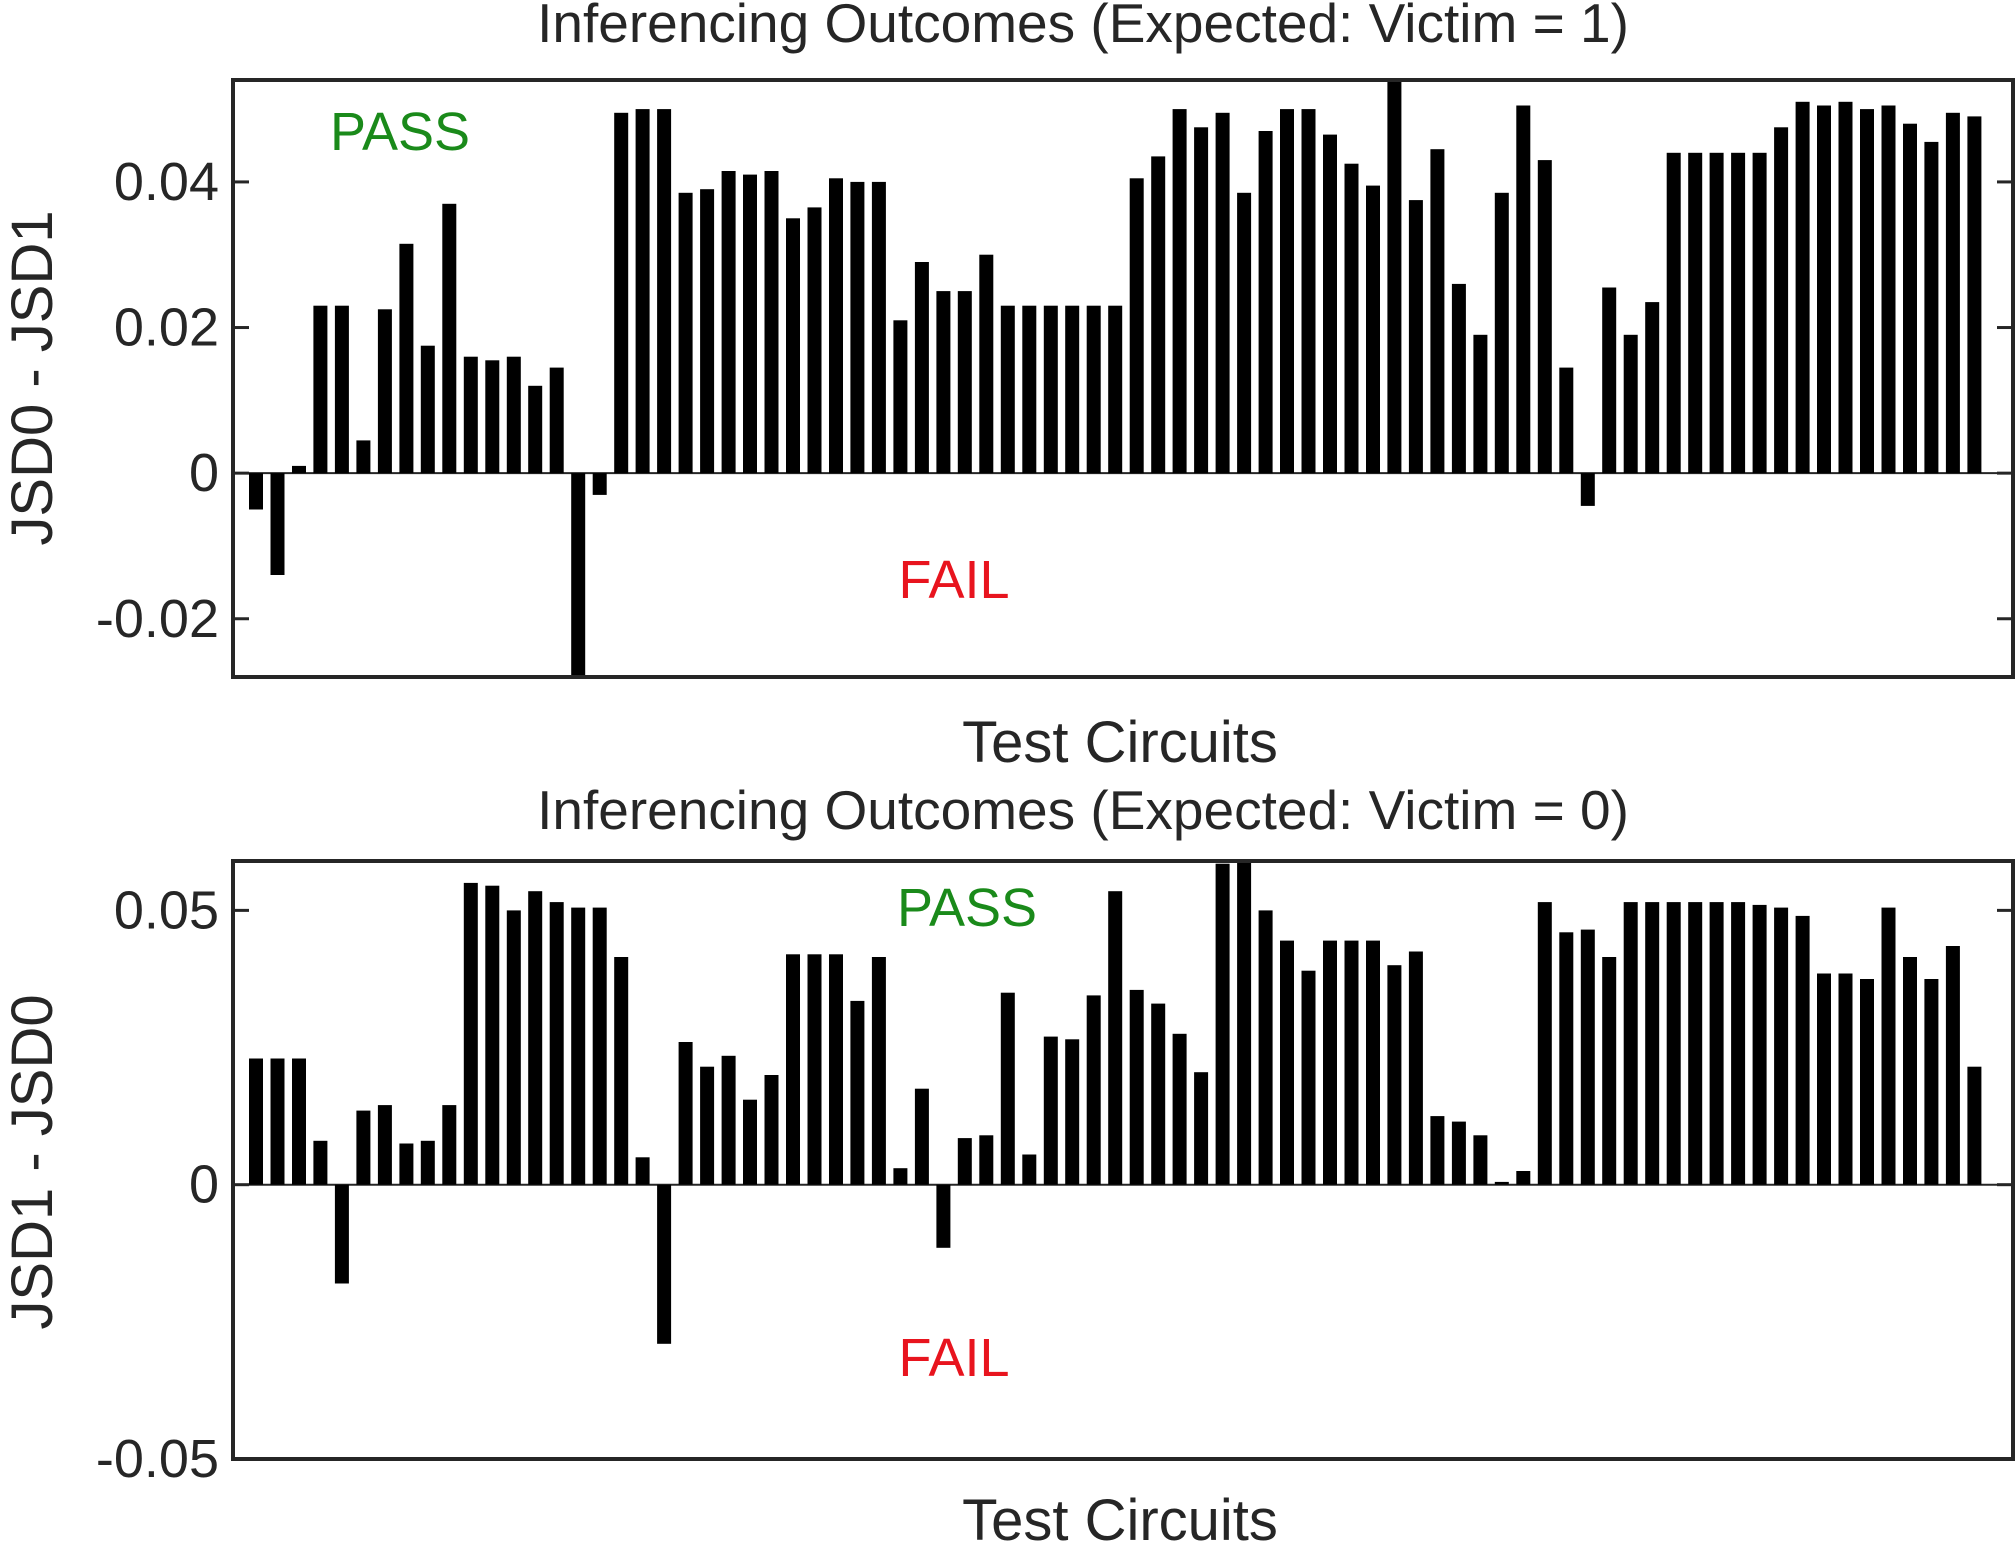  What do you see at coordinates (400, 132) in the screenshot?
I see `panel-top-pass-label: PASS` at bounding box center [400, 132].